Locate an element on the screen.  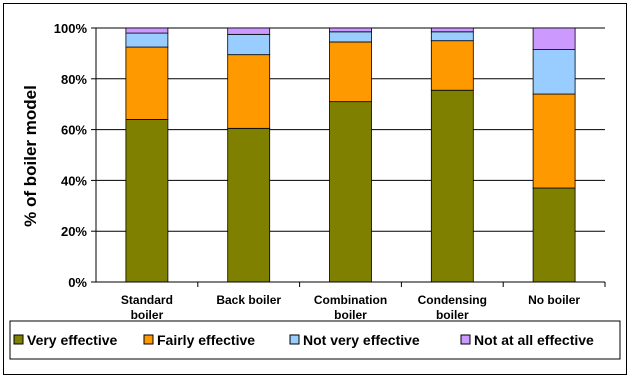
y-axis-label: % of boiler model is located at coordinates (30, 156).